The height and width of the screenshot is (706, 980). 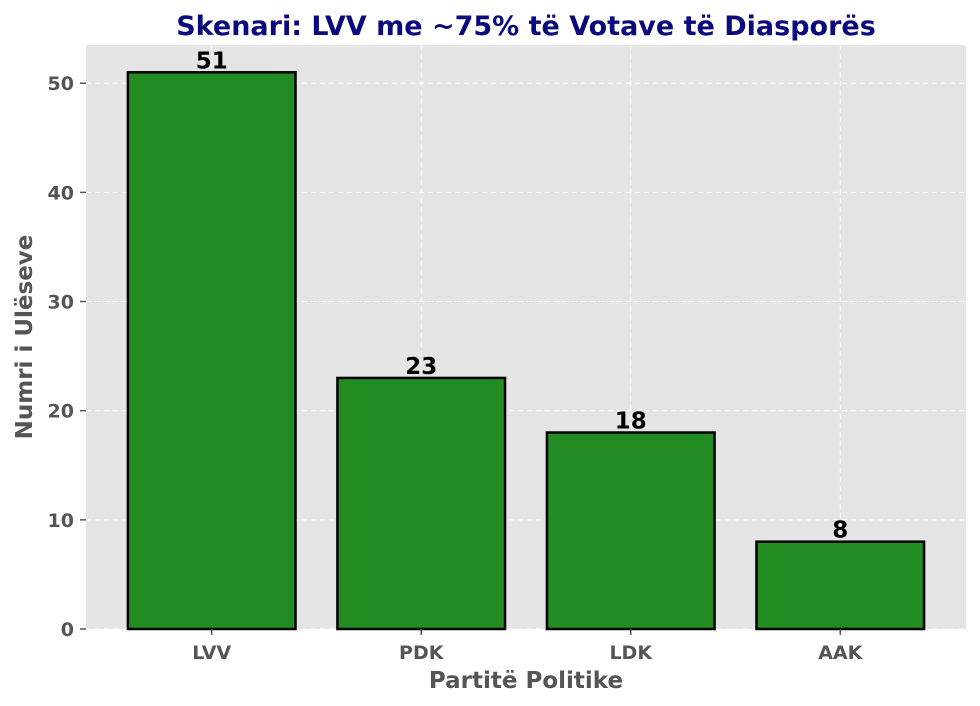 What do you see at coordinates (61, 521) in the screenshot?
I see `y-tick-label-1: 10` at bounding box center [61, 521].